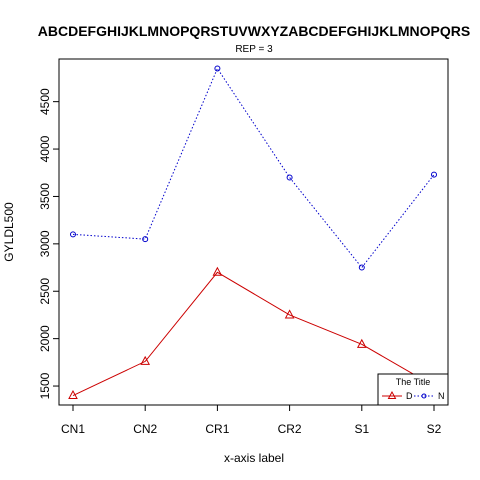 The image size is (480, 480). I want to click on x-tick-label: S1, so click(361, 429).